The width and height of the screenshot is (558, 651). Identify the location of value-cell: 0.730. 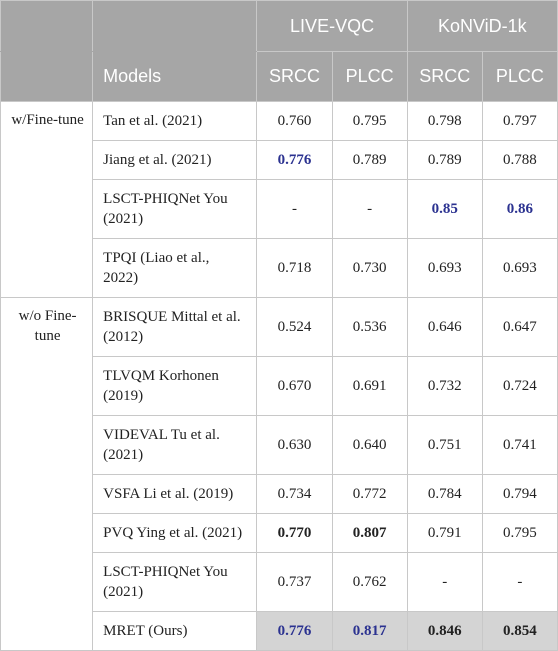
(369, 268).